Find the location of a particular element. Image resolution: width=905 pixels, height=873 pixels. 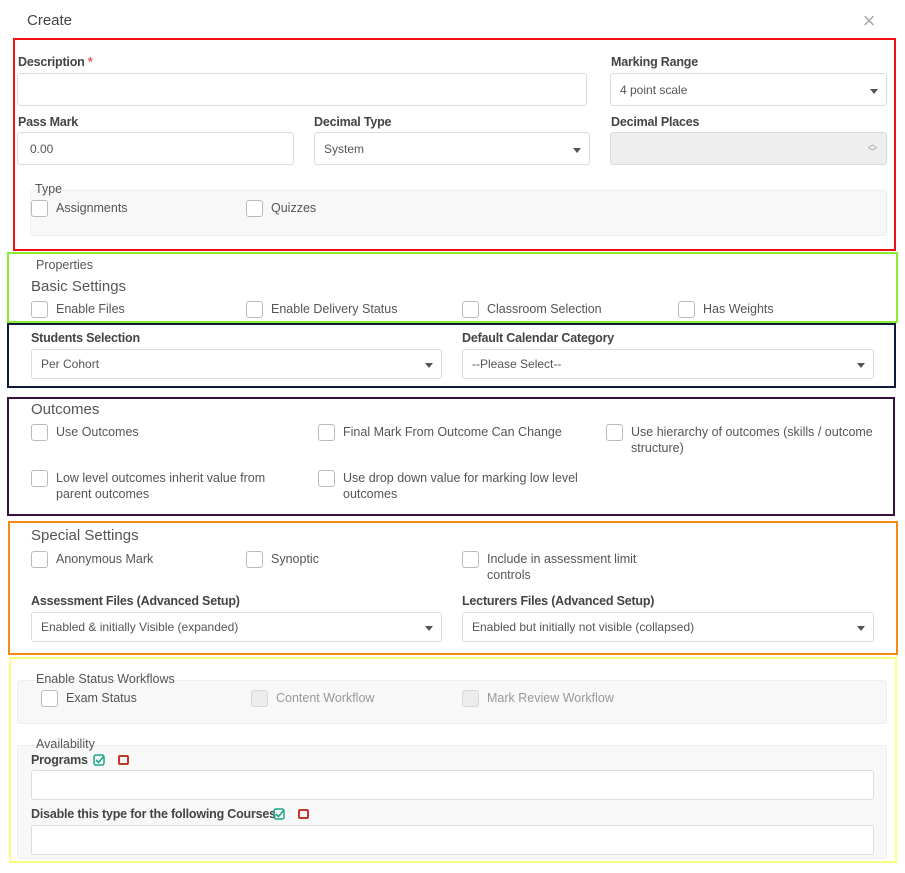

marking-range-label: Marking Range is located at coordinates (654, 62).